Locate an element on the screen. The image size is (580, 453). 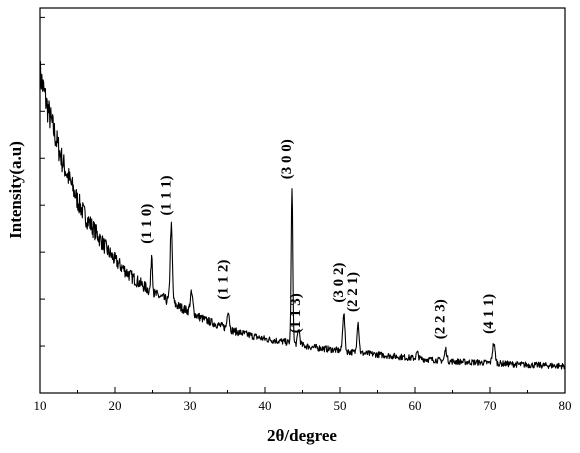
peak-label: (3 0 0) is located at coordinates (287, 159).